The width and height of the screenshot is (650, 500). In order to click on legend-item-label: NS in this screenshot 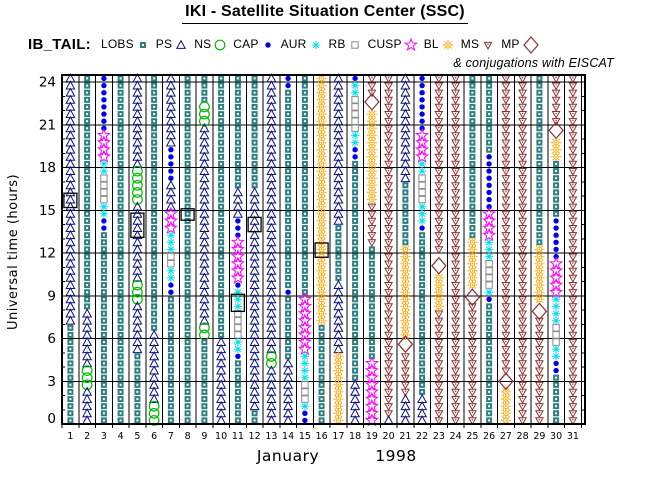, I will do `click(203, 44)`.